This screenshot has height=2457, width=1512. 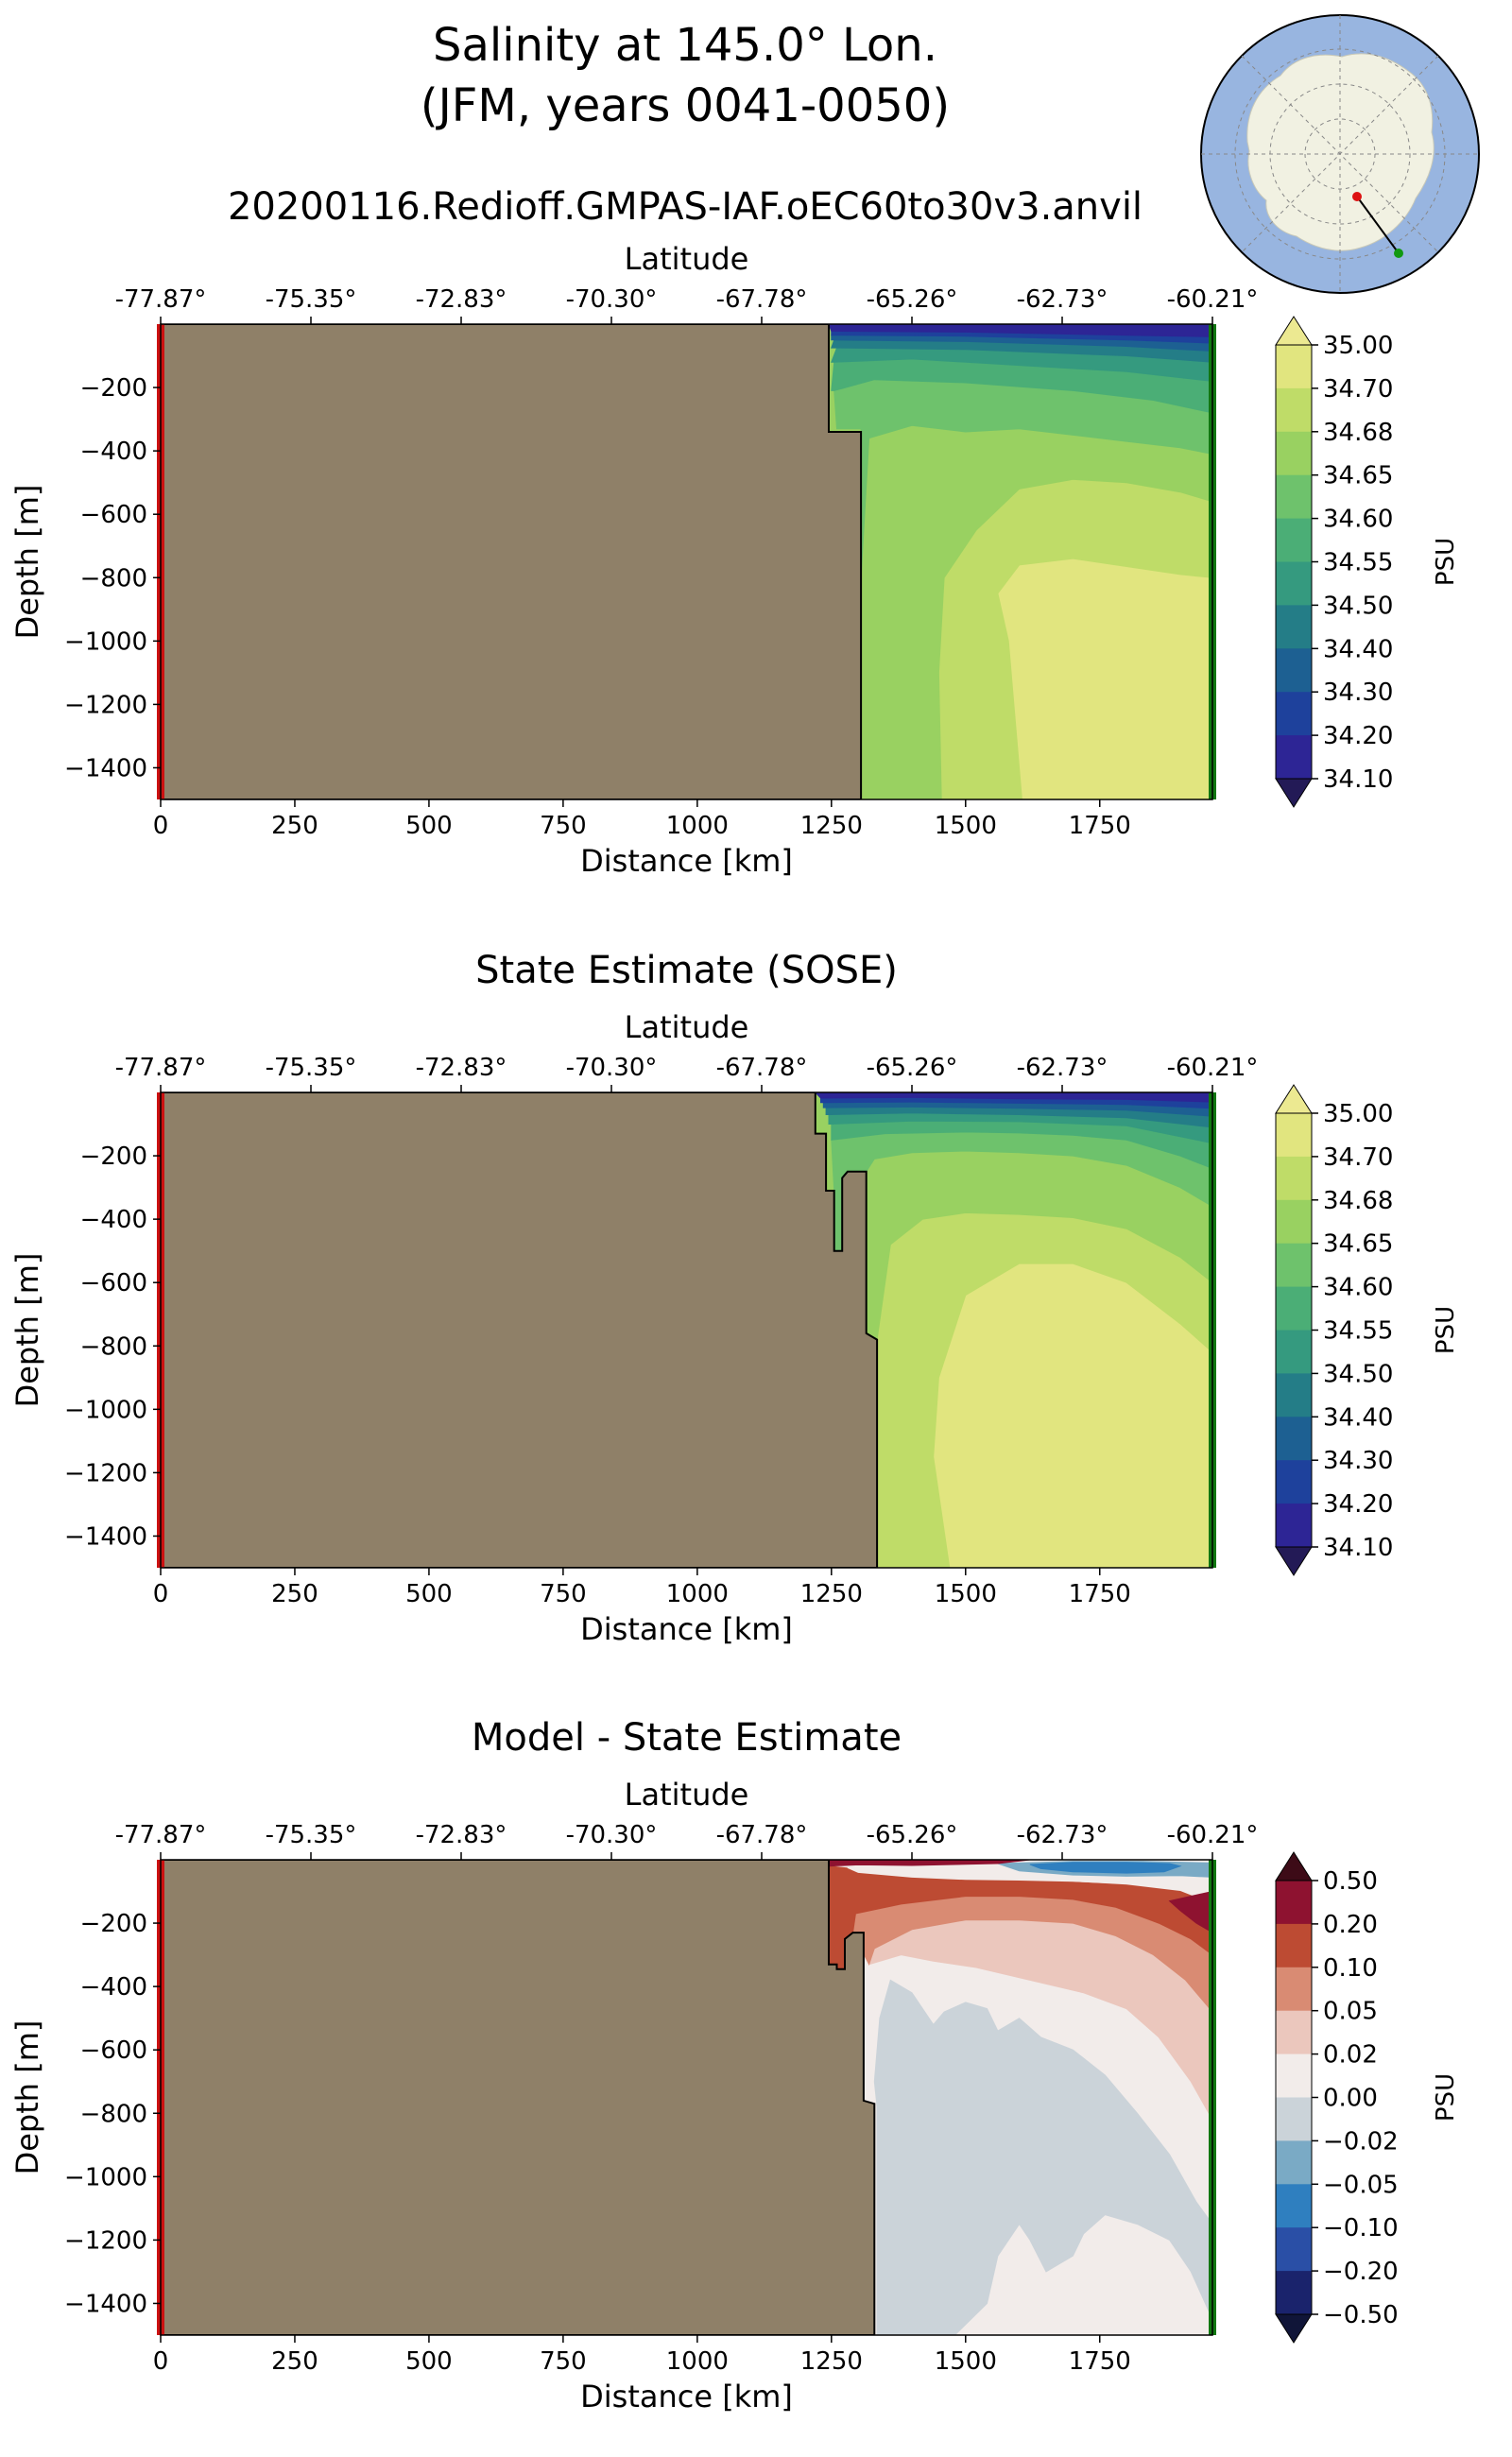 What do you see at coordinates (1294, 793) in the screenshot?
I see `colorbar-extend-bottom` at bounding box center [1294, 793].